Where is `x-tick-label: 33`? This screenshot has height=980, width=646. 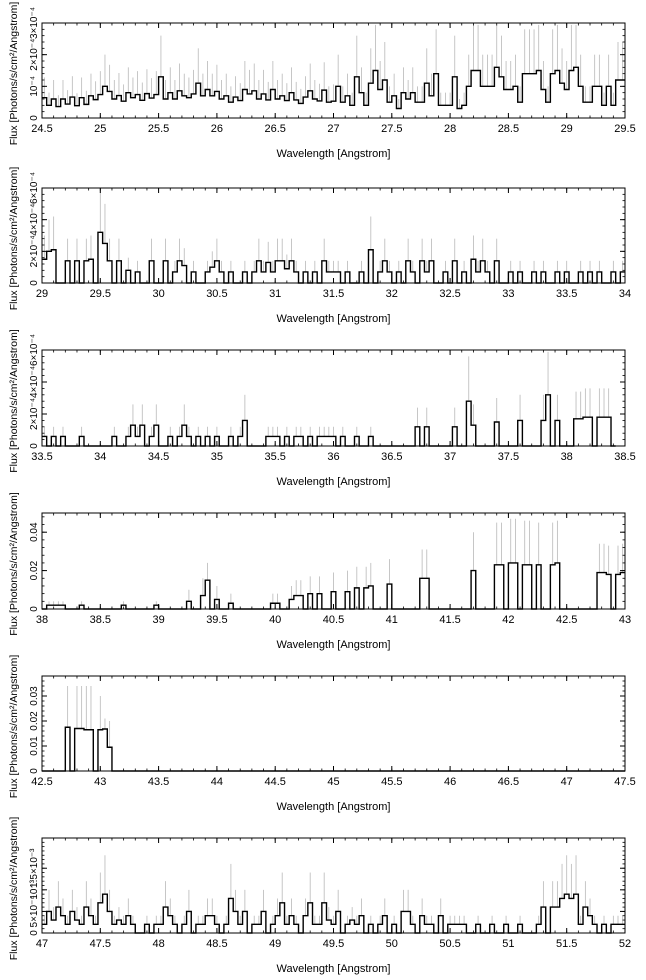 x-tick-label: 33 is located at coordinates (508, 294).